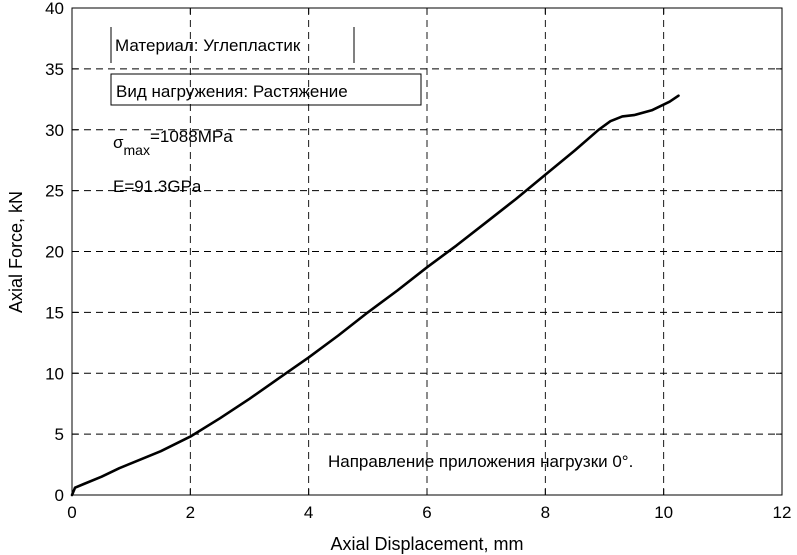 This screenshot has width=797, height=555. Describe the element at coordinates (157, 186) in the screenshot. I see `modulus-label: E=91.3GPa` at that location.